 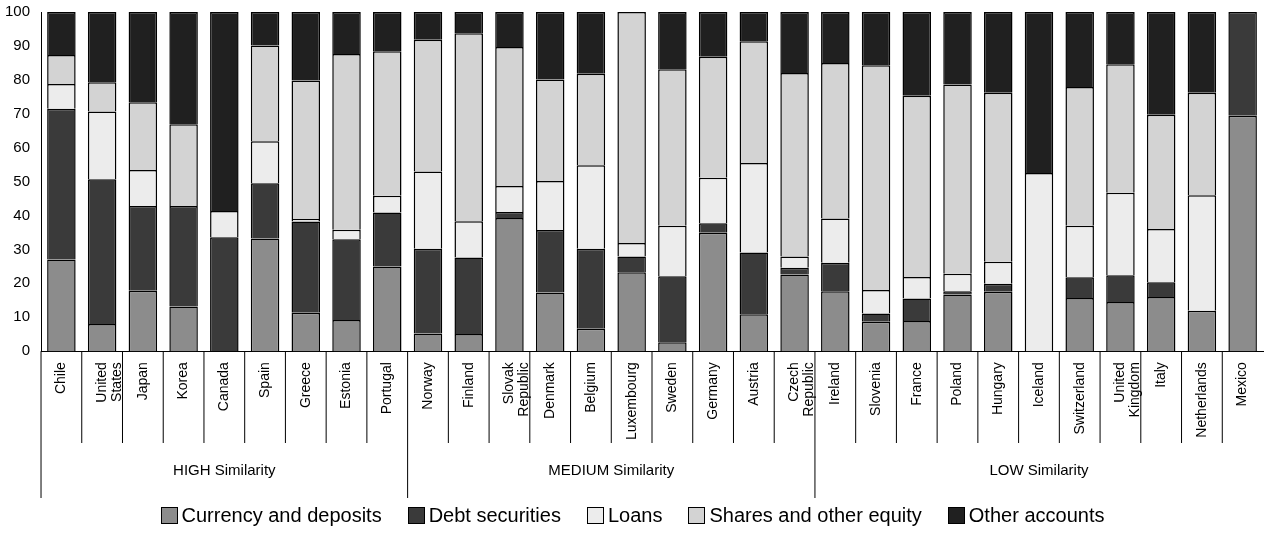 What do you see at coordinates (345, 385) in the screenshot?
I see `x-tick-label: Estonia` at bounding box center [345, 385].